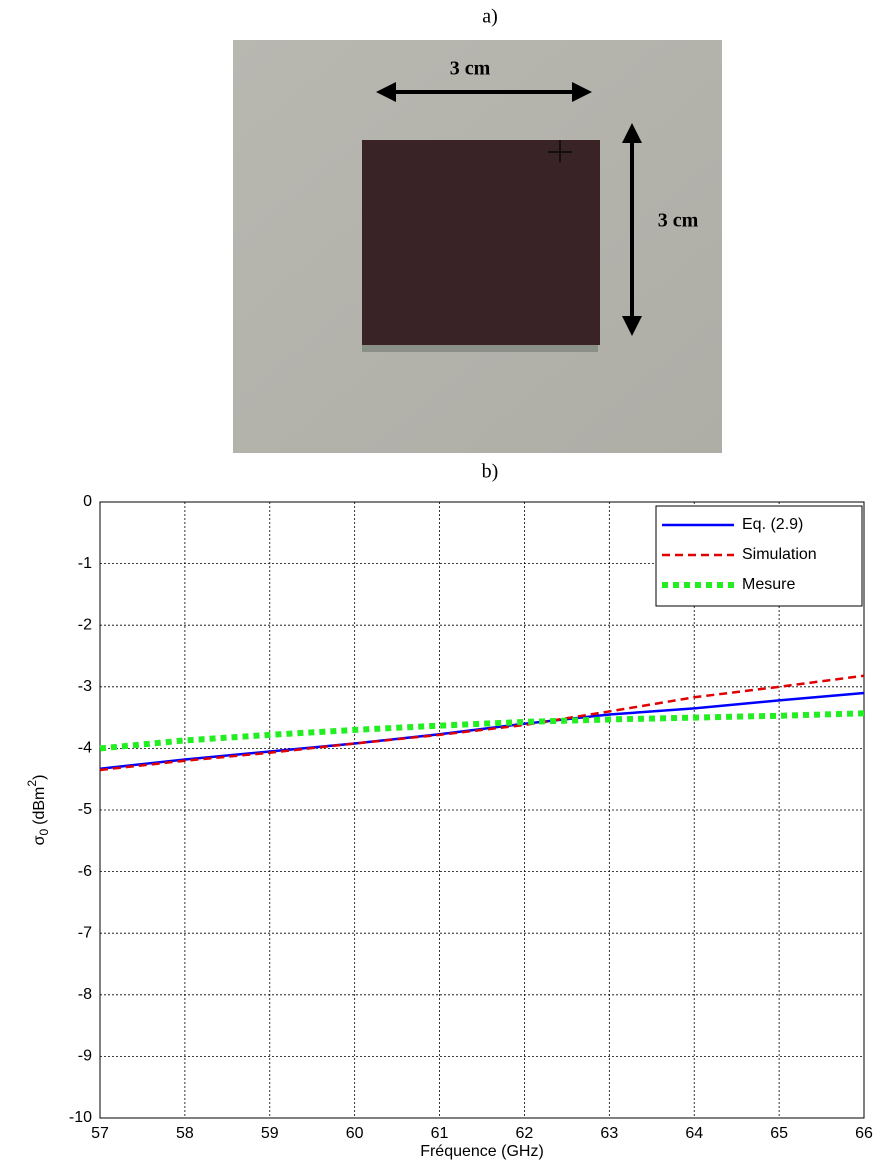 Image resolution: width=879 pixels, height=1164 pixels. What do you see at coordinates (185, 1133) in the screenshot?
I see `x-tick-label: 58` at bounding box center [185, 1133].